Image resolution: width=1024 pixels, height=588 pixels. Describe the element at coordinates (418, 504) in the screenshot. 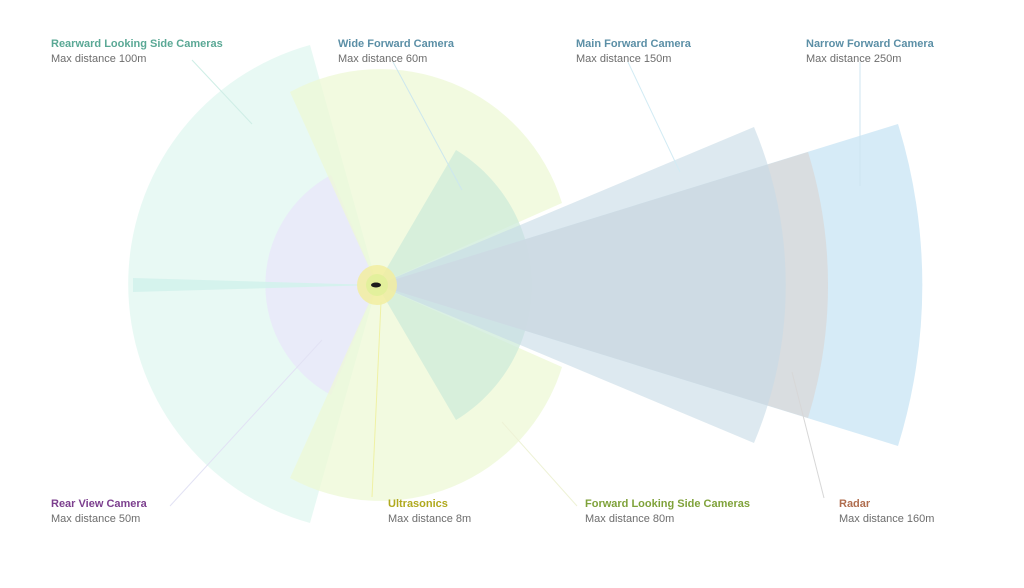

I see `title-ultrasonics: Ultrasonics` at that location.